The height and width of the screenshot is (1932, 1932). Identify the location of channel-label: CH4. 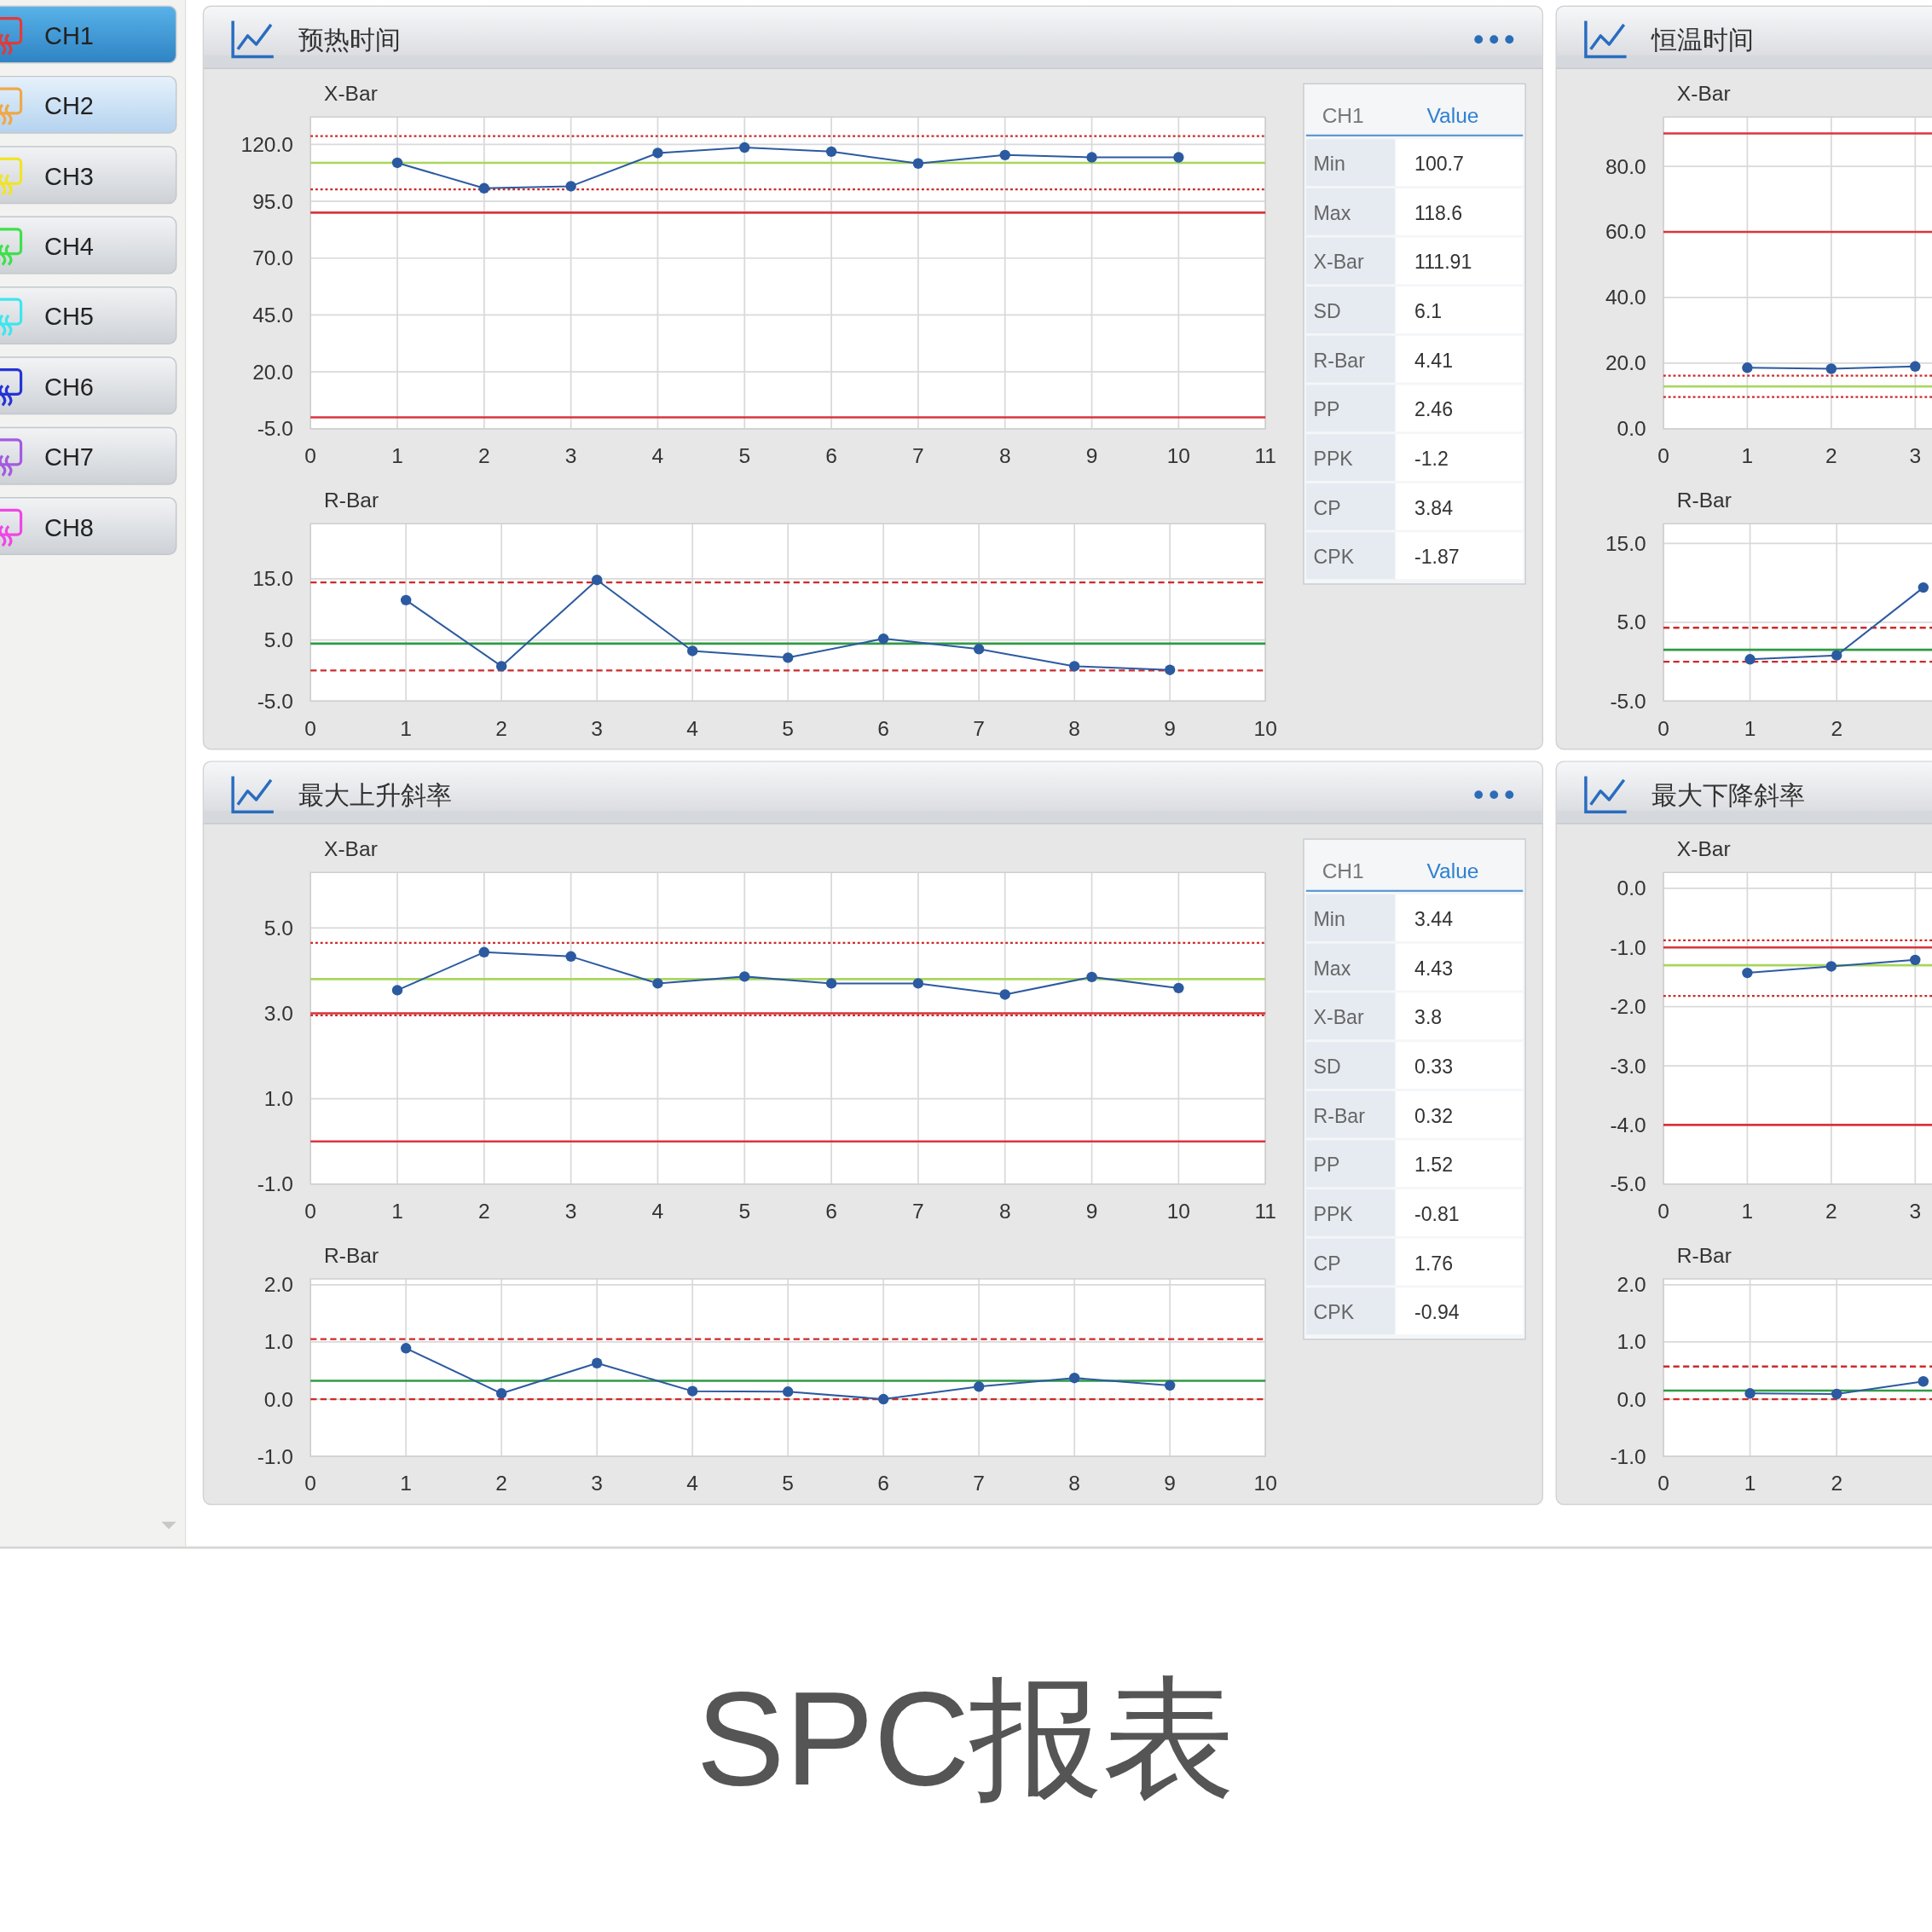
(69, 247).